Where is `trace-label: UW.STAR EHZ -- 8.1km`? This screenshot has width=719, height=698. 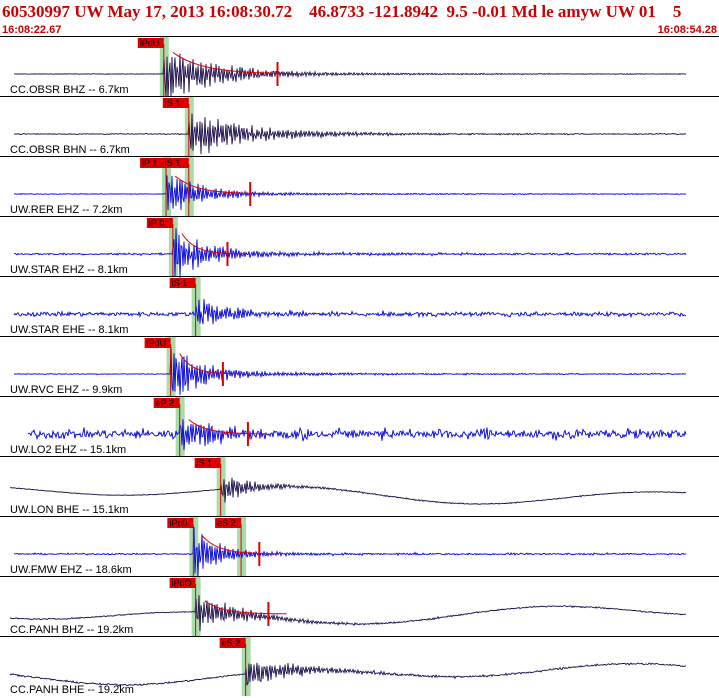 trace-label: UW.STAR EHZ -- 8.1km is located at coordinates (69, 270).